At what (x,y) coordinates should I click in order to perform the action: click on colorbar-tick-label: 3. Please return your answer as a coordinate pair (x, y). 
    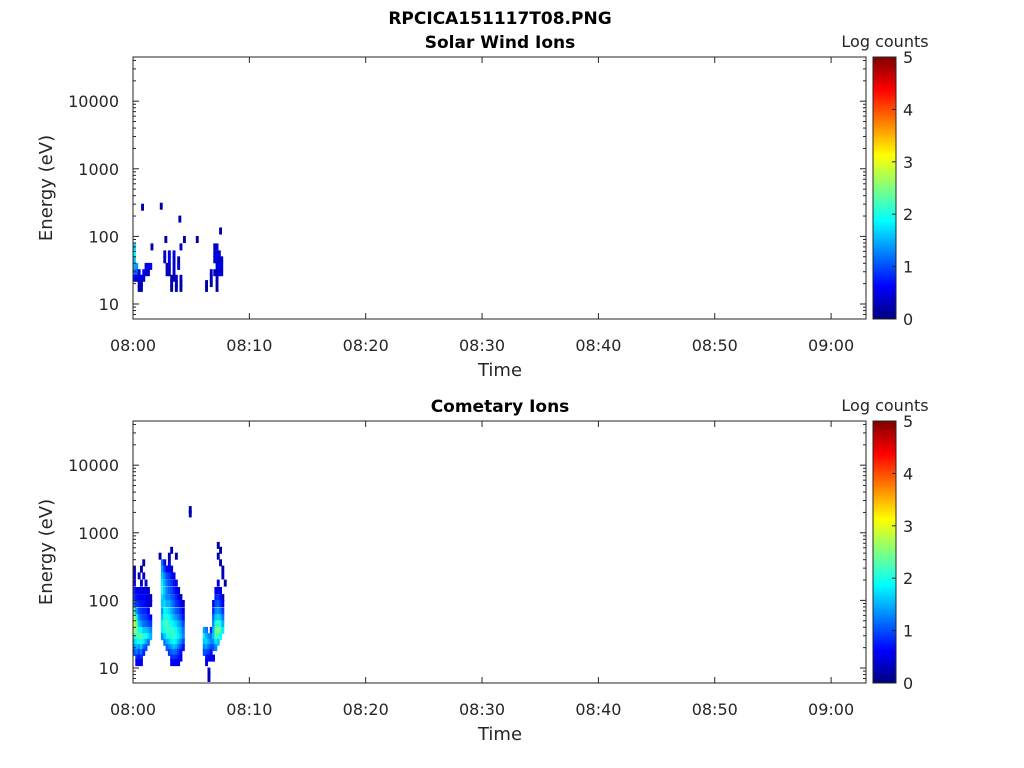
    Looking at the image, I should click on (908, 526).